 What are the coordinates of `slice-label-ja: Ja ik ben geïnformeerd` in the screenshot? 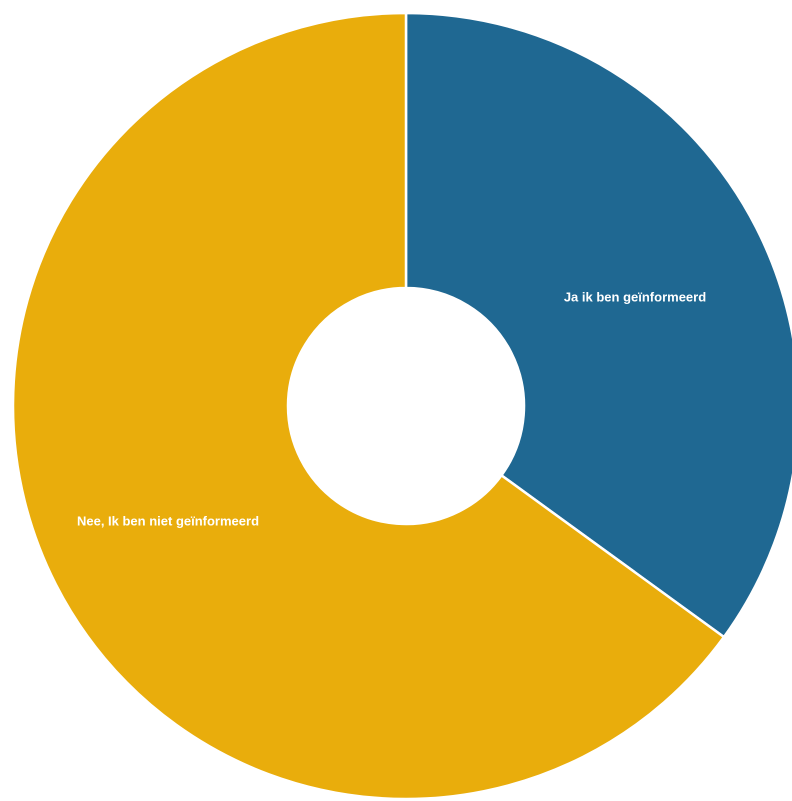 It's located at (635, 296).